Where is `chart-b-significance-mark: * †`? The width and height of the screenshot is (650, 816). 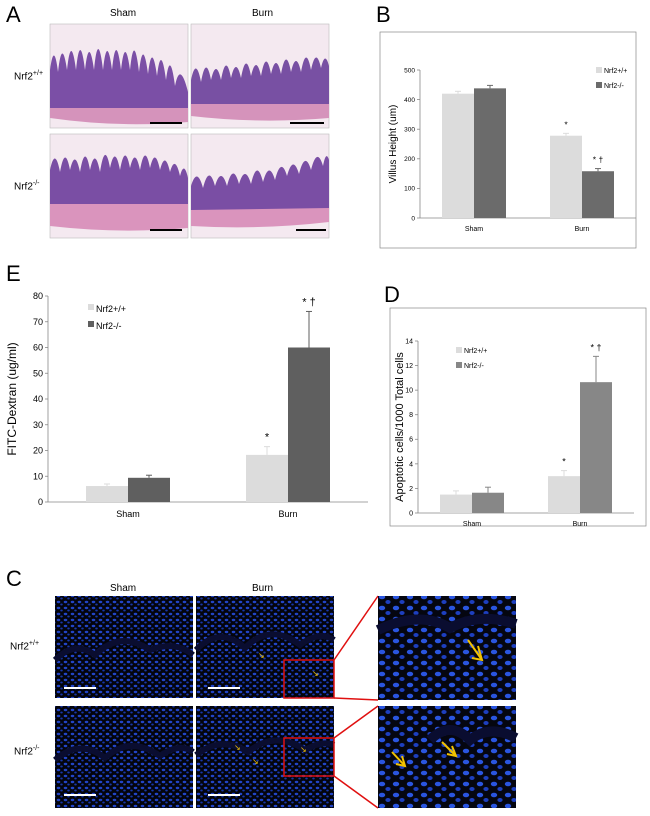 chart-b-significance-mark: * † is located at coordinates (598, 160).